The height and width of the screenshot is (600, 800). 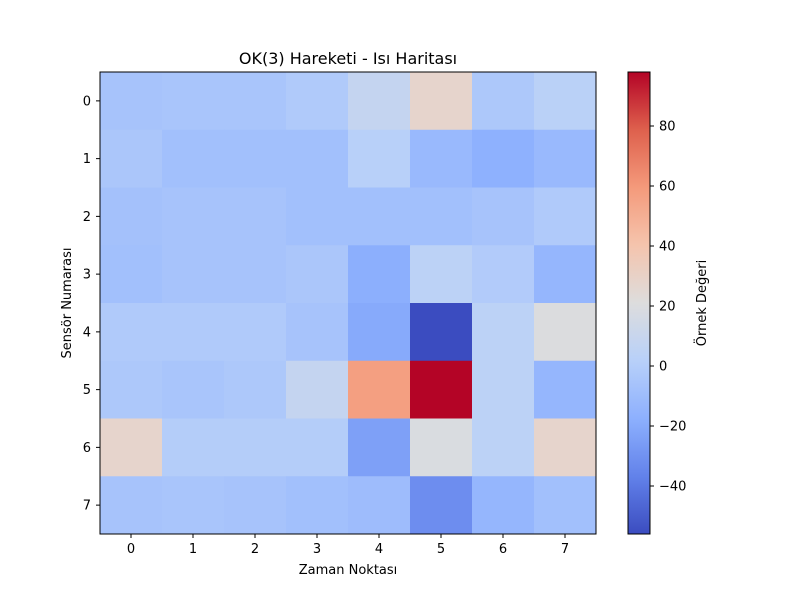 I want to click on y-tick-label: 2, so click(x=87, y=217).